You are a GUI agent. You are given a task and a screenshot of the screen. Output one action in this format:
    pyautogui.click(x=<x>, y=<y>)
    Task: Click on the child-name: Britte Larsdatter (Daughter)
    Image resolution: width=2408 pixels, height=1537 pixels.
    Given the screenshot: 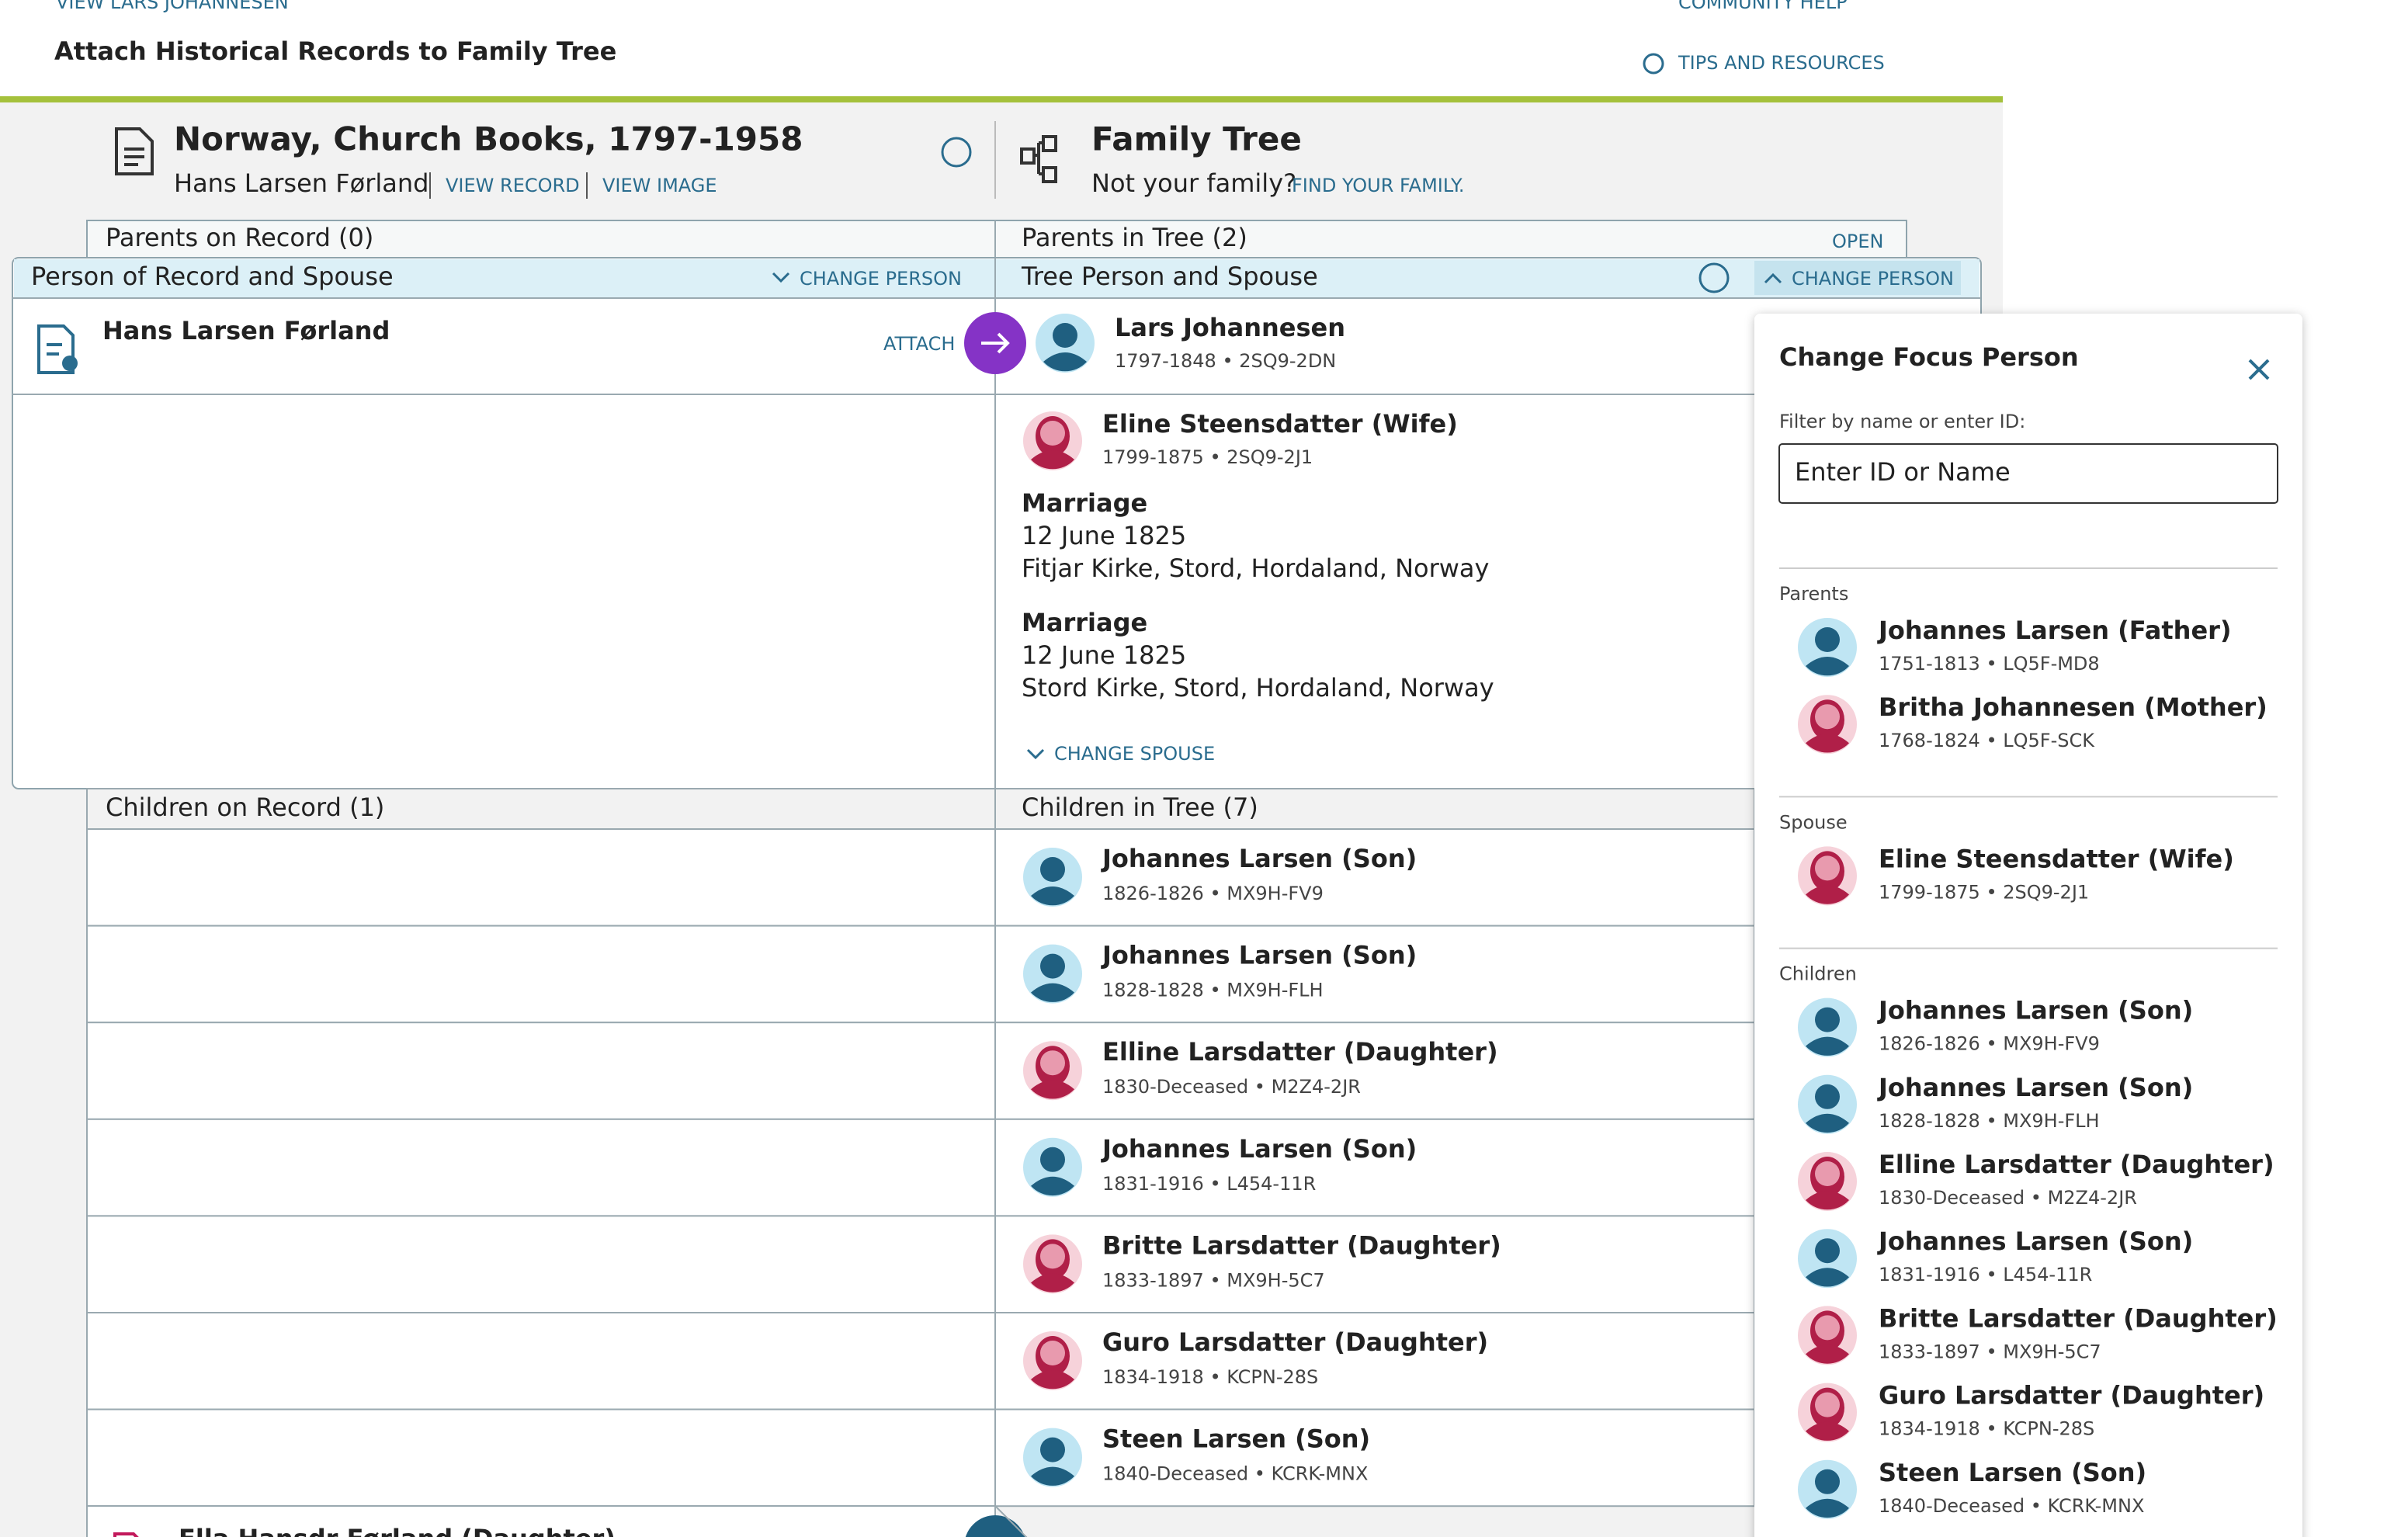 What is the action you would take?
    pyautogui.click(x=1301, y=1245)
    